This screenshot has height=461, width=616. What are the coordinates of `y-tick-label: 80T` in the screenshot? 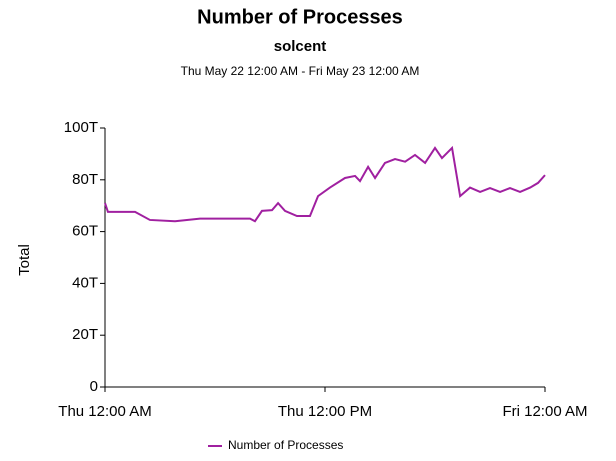 It's located at (85, 179).